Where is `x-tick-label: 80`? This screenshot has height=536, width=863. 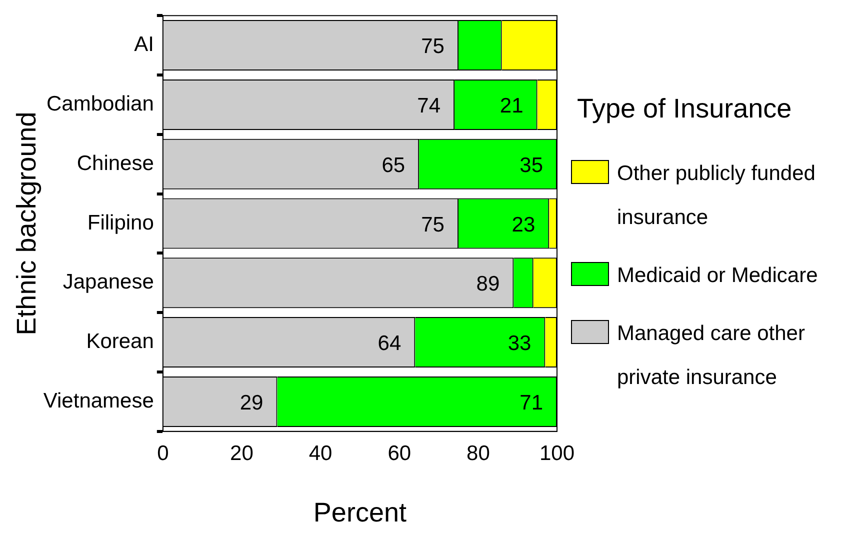 x-tick-label: 80 is located at coordinates (478, 453).